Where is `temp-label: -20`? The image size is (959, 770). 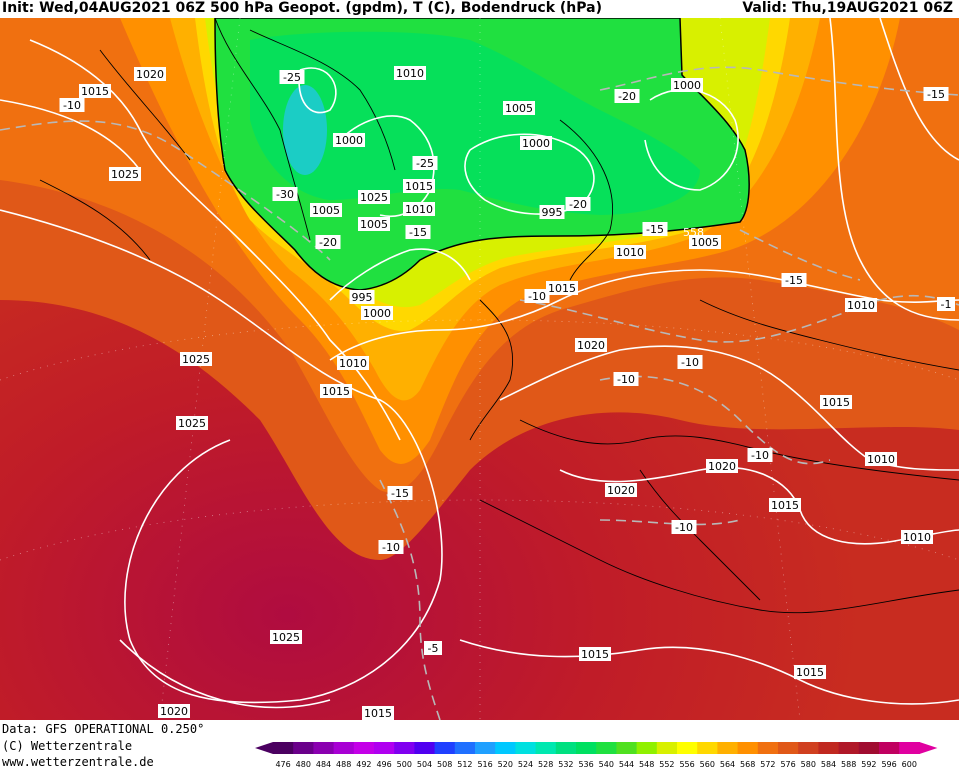
temp-label: -20 is located at coordinates (328, 242).